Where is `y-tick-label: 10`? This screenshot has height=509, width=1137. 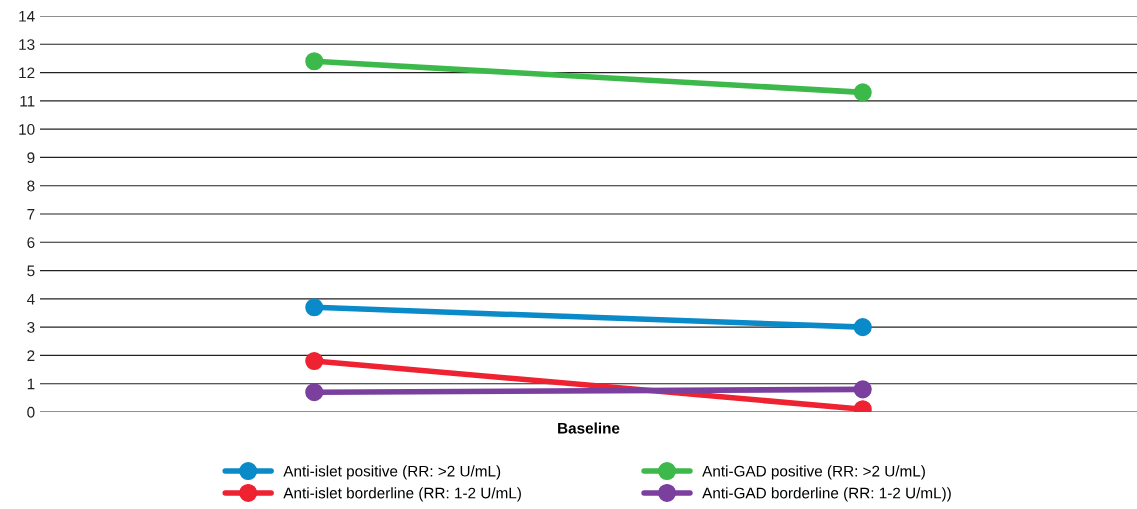 y-tick-label: 10 is located at coordinates (27, 129).